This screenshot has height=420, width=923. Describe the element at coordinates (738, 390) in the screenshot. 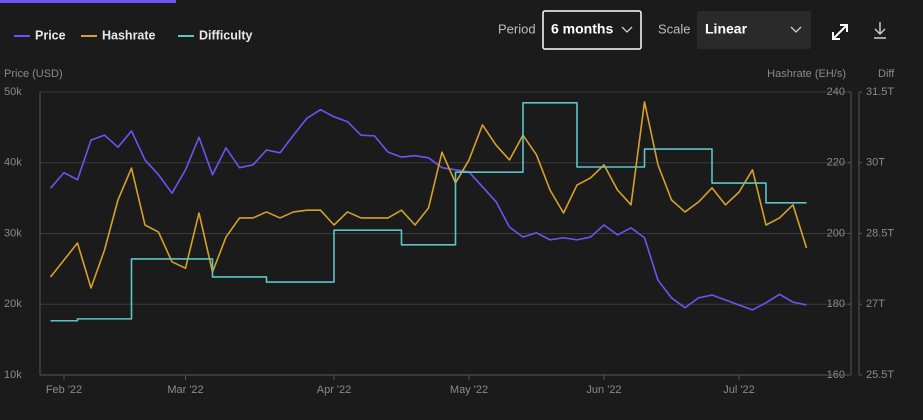

I see `x-tick-label: Jul '22` at that location.